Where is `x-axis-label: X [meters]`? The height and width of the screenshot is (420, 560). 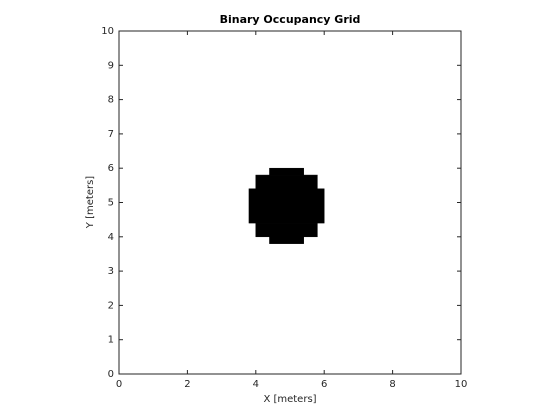 x-axis-label: X [meters] is located at coordinates (289, 399).